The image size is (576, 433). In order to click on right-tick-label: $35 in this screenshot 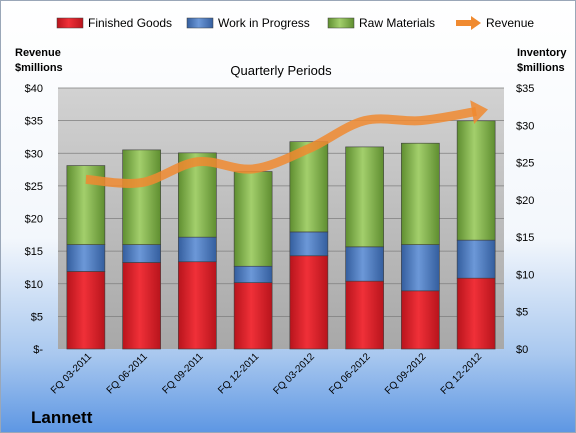, I will do `click(525, 89)`.